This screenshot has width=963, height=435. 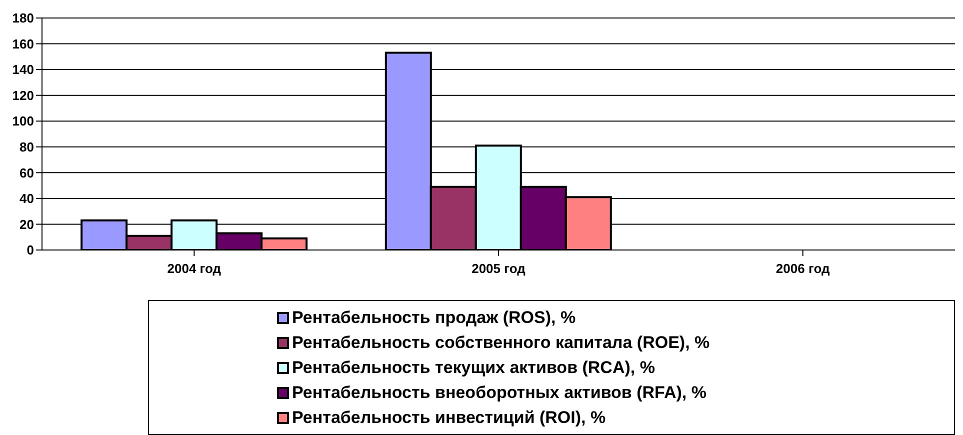 I want to click on y-tick-label: 180, so click(x=23, y=18).